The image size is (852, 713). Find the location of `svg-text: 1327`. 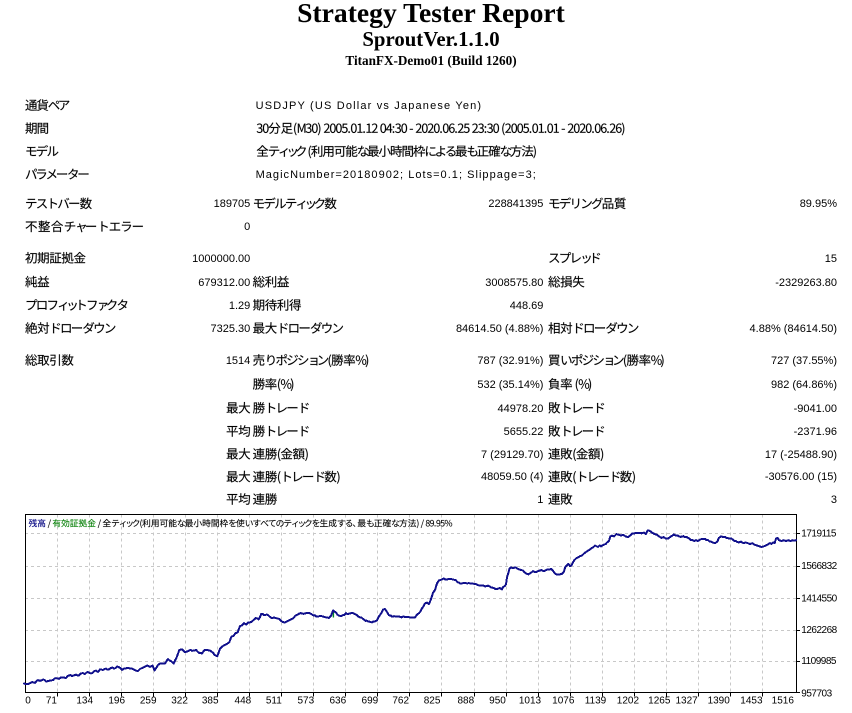

svg-text: 1327 is located at coordinates (686, 701).